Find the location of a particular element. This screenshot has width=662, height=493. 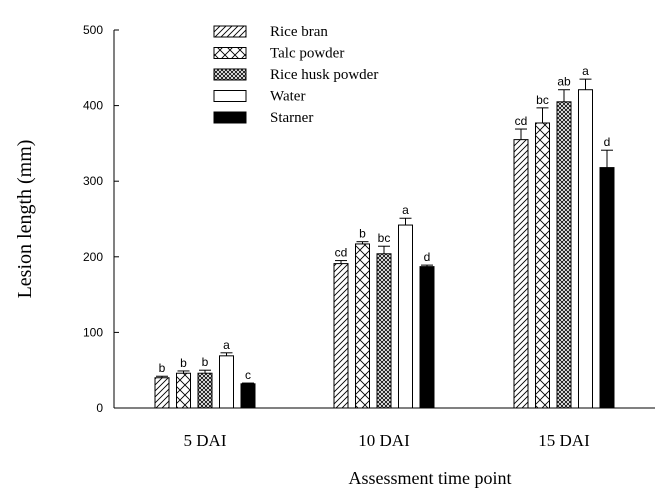

y-tick-label: 500 is located at coordinates (93, 30).